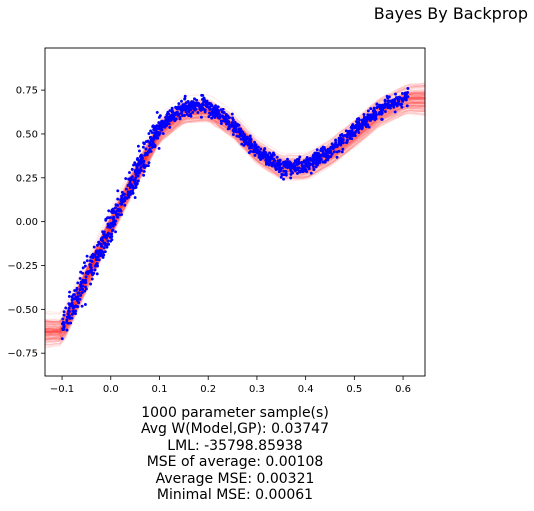 This screenshot has height=511, width=534. What do you see at coordinates (230, 385) in the screenshot?
I see `x-axis: −0.1 0.0 0.1 0.2 0.3 0.4 0.5 0.6` at bounding box center [230, 385].